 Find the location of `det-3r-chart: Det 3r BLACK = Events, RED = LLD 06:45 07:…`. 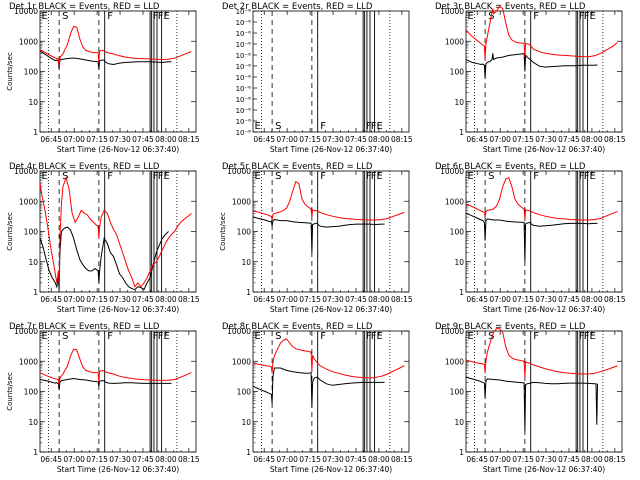

det-3r-chart: Det 3r BLACK = Events, RED = LLD 06:45 07:… is located at coordinates (530, 78).